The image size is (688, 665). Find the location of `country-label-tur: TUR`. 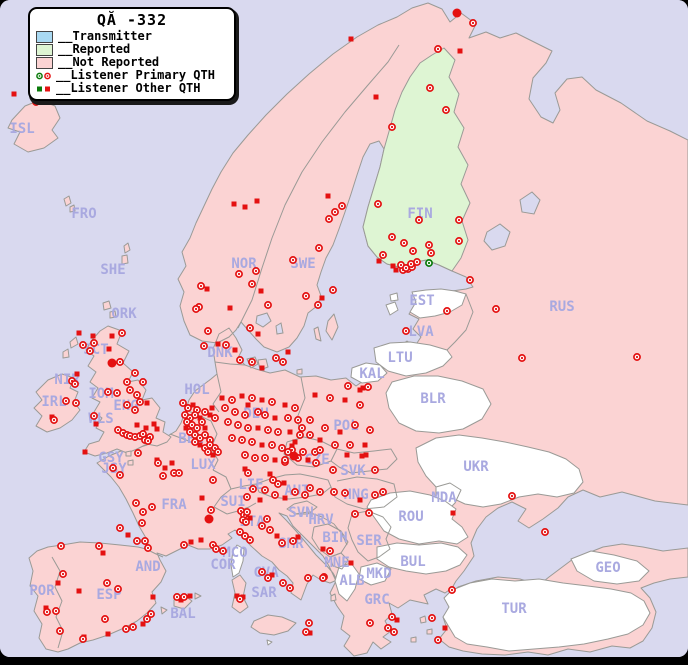

country-label-tur: TUR is located at coordinates (514, 609).